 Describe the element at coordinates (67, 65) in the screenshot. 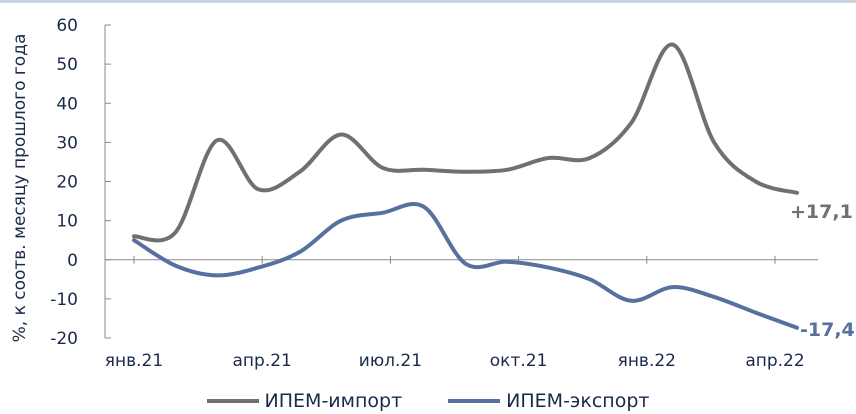

I see `y-tick-label: 50` at that location.